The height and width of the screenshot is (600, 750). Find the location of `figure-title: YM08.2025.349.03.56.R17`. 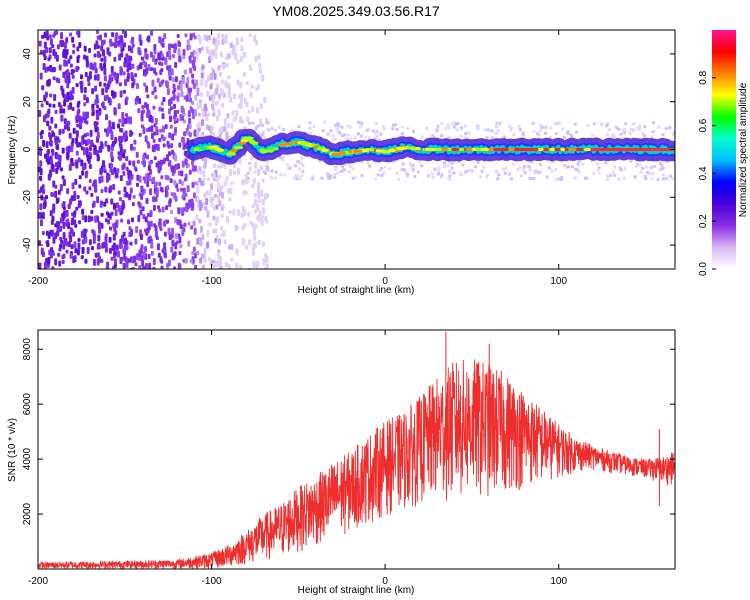

figure-title: YM08.2025.349.03.56.R17 is located at coordinates (356, 11).